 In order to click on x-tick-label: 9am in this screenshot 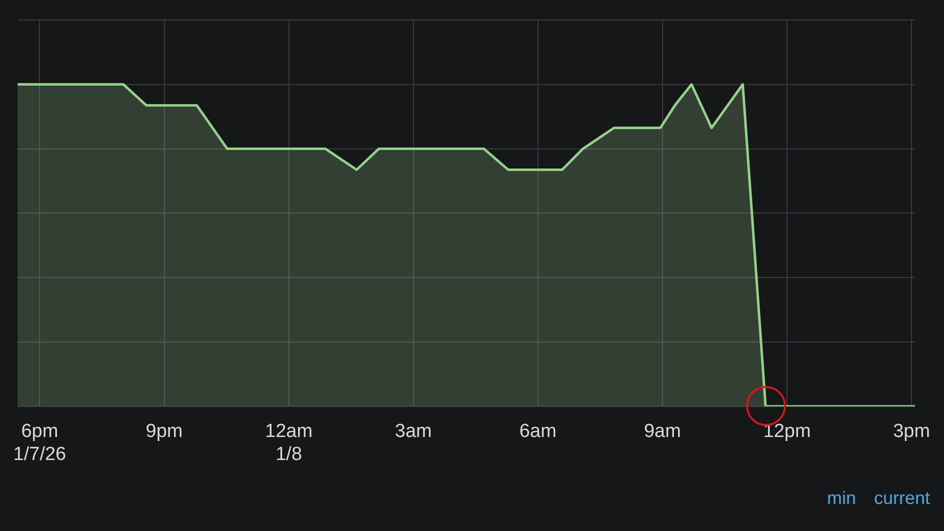, I will do `click(662, 431)`.